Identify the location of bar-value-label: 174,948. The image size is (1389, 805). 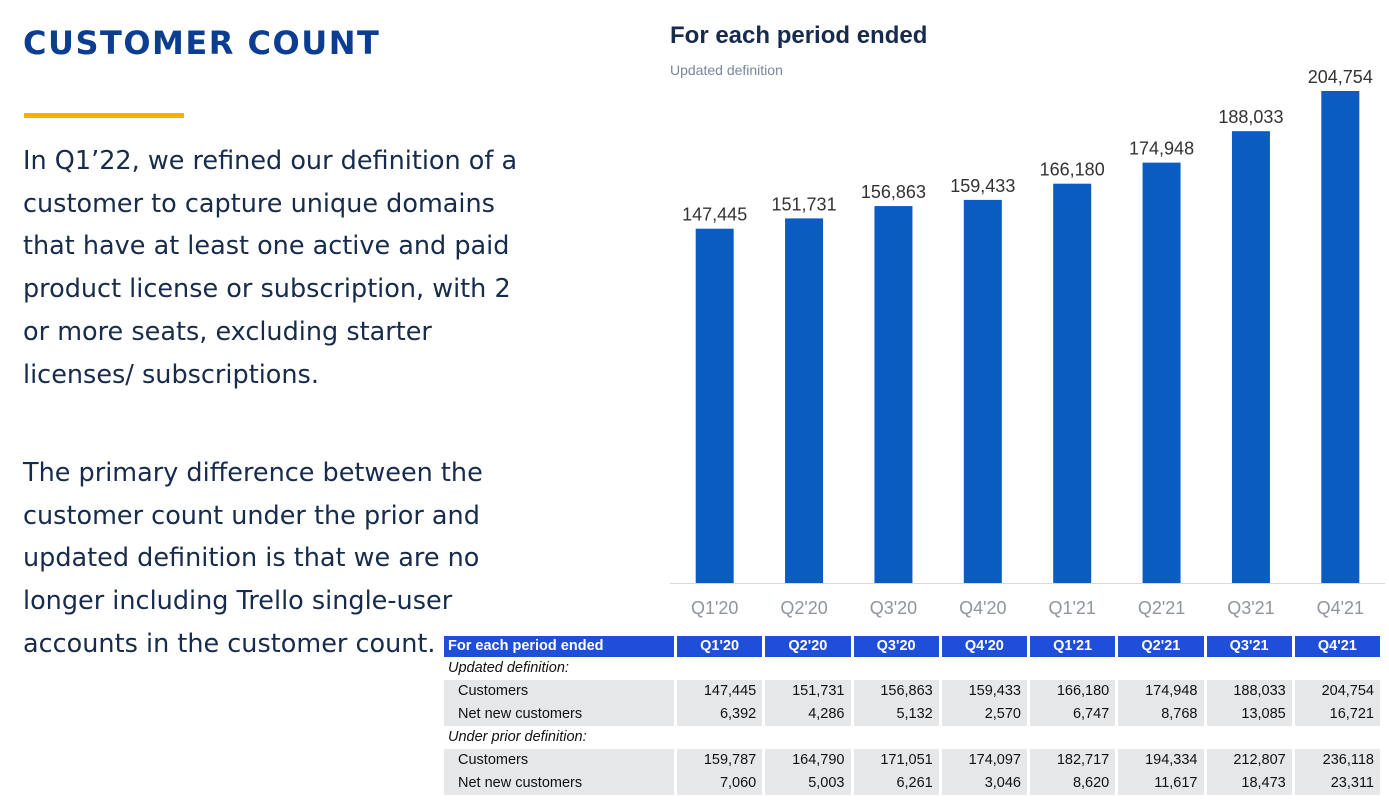
(1161, 149).